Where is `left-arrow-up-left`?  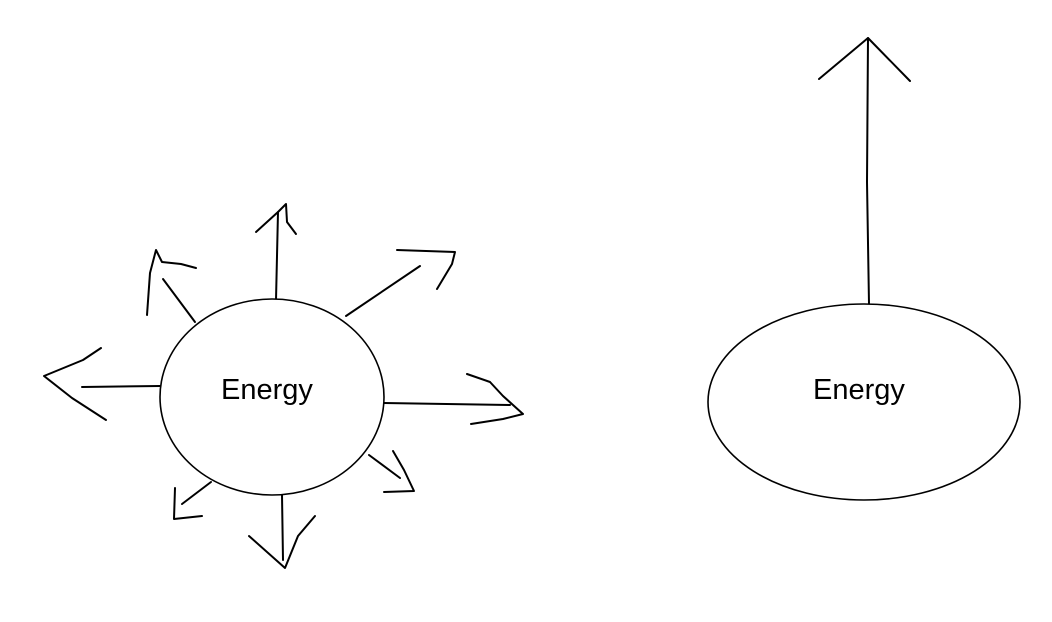 left-arrow-up-left is located at coordinates (171, 286).